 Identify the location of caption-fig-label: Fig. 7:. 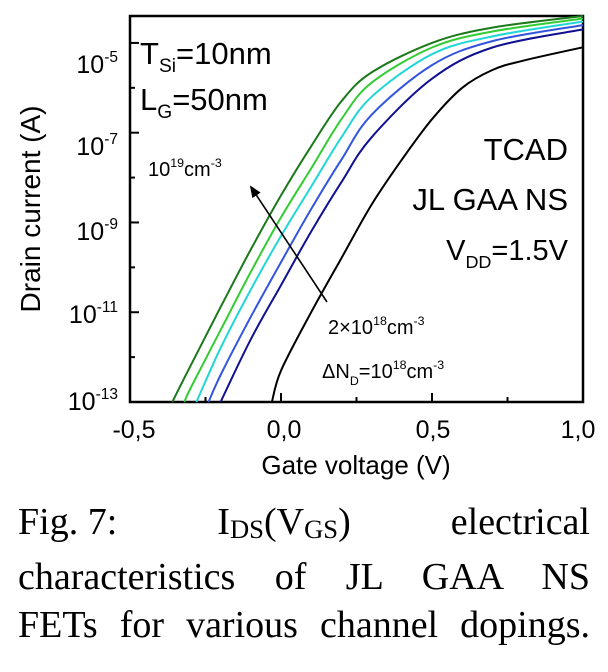
(68, 522).